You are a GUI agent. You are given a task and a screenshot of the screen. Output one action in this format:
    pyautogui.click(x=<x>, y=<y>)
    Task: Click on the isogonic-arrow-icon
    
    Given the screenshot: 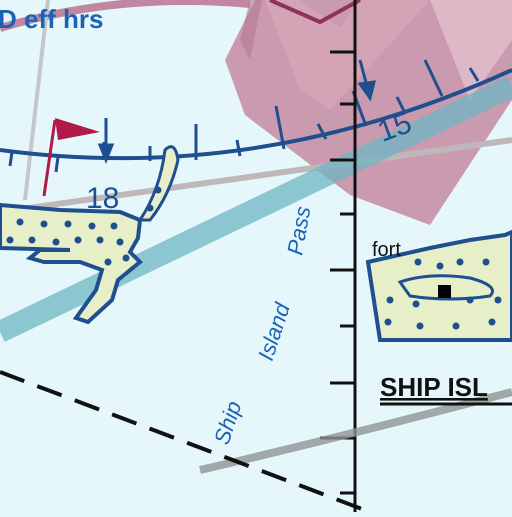 What is the action you would take?
    pyautogui.click(x=236, y=112)
    